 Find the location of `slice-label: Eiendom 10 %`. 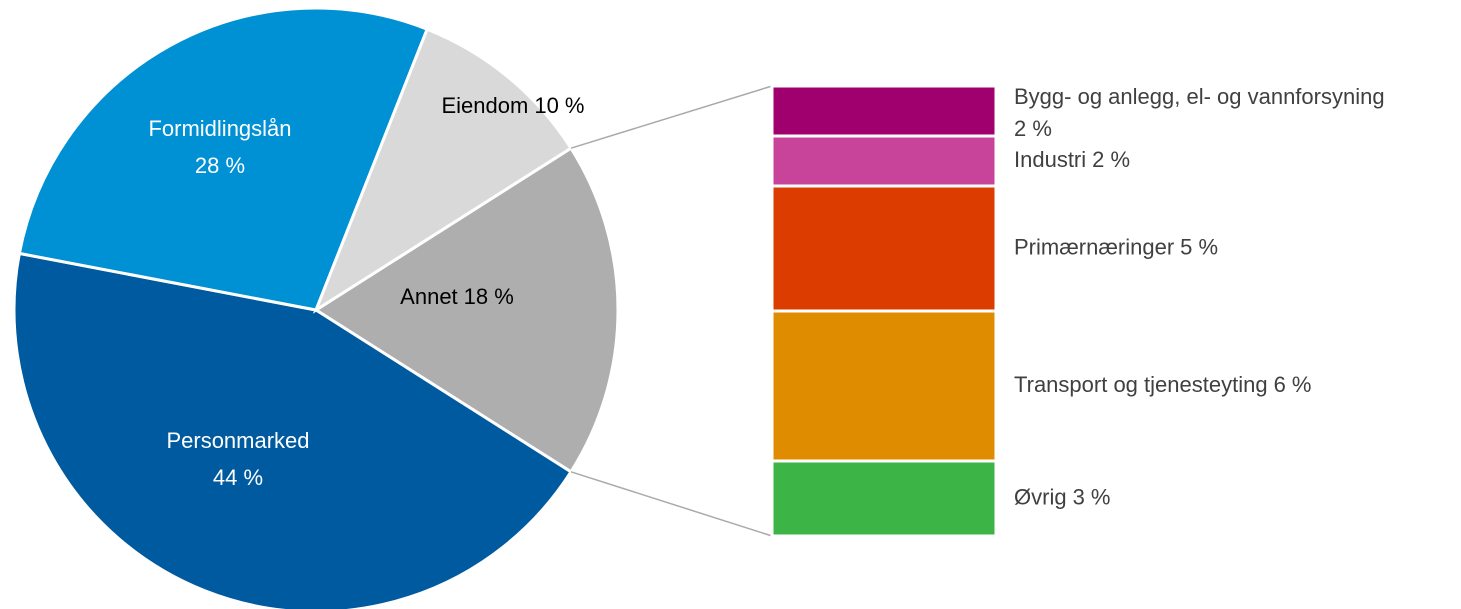

slice-label: Eiendom 10 % is located at coordinates (513, 105).